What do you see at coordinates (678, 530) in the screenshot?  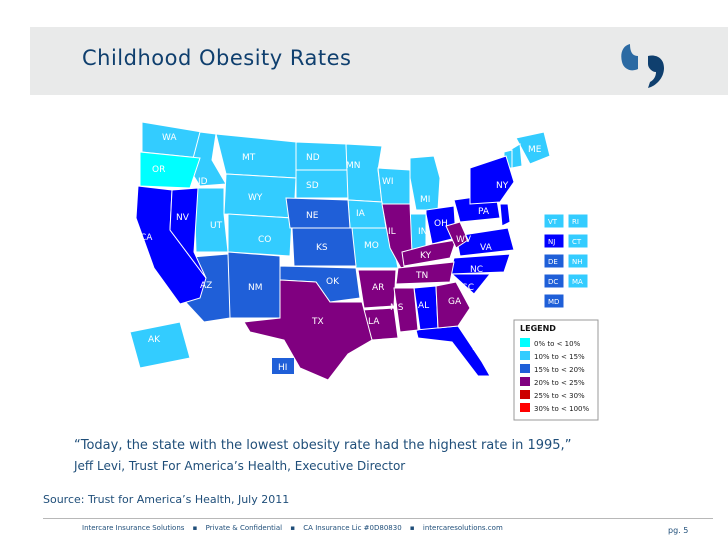 I see `page-number: pg. 5` at bounding box center [678, 530].